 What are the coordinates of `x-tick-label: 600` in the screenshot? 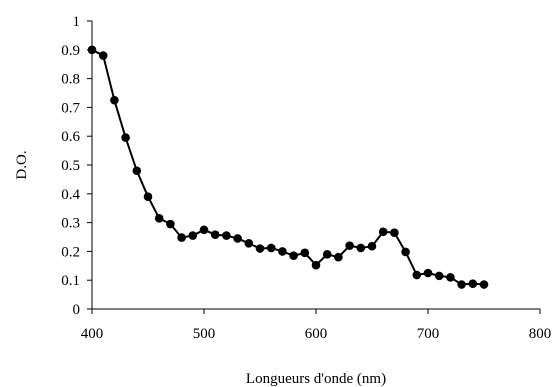 It's located at (316, 334).